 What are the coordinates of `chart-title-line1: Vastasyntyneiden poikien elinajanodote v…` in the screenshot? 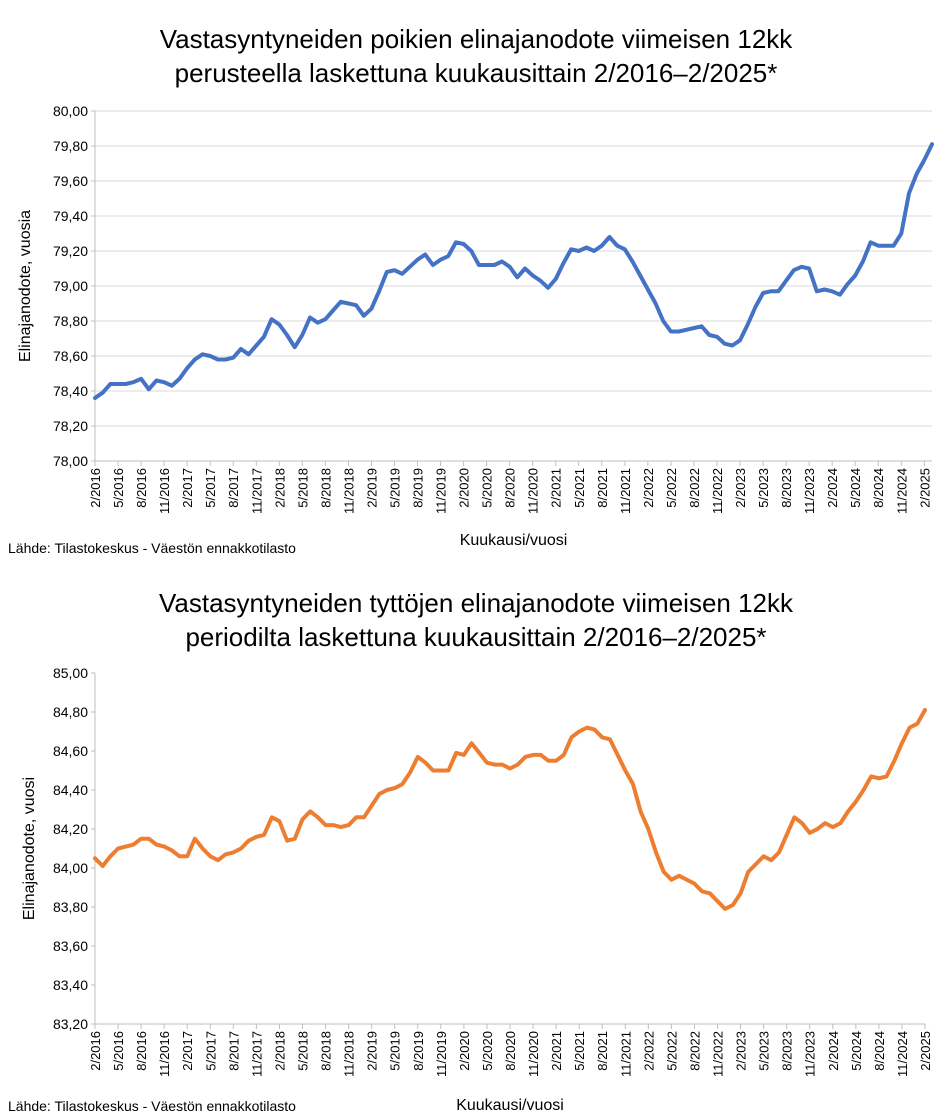 It's located at (476, 39).